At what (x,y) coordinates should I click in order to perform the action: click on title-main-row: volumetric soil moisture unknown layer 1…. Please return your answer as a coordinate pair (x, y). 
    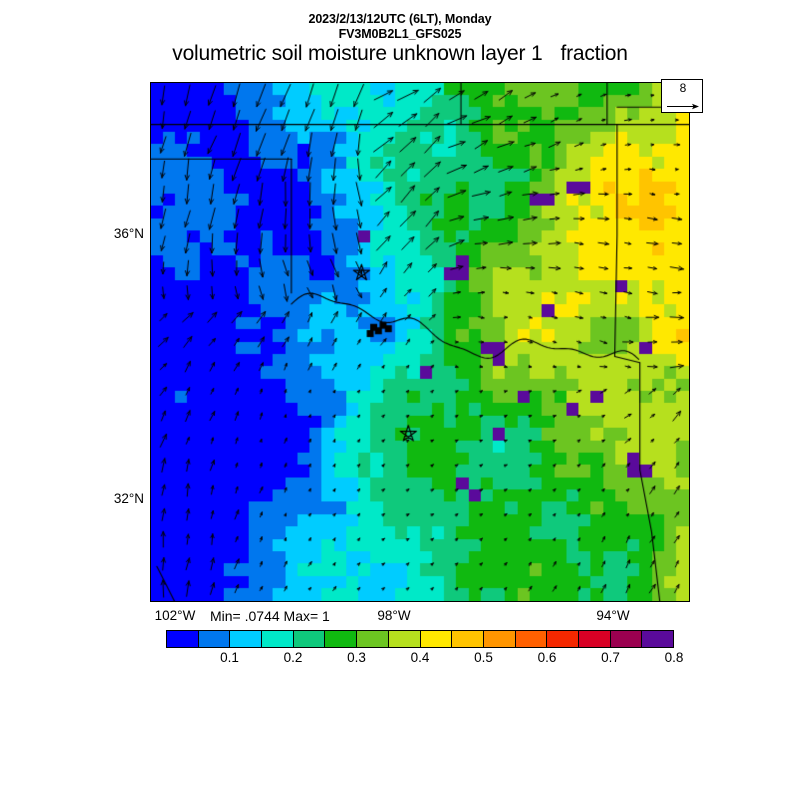
    Looking at the image, I should click on (400, 54).